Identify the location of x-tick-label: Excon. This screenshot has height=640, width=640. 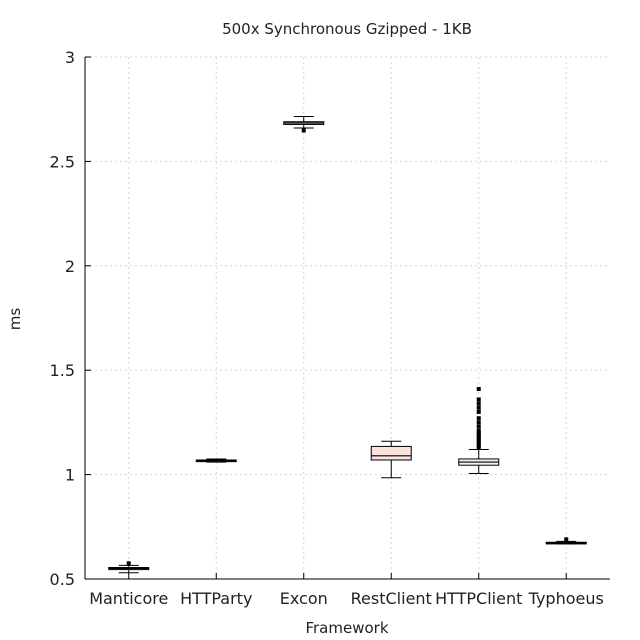
(304, 598).